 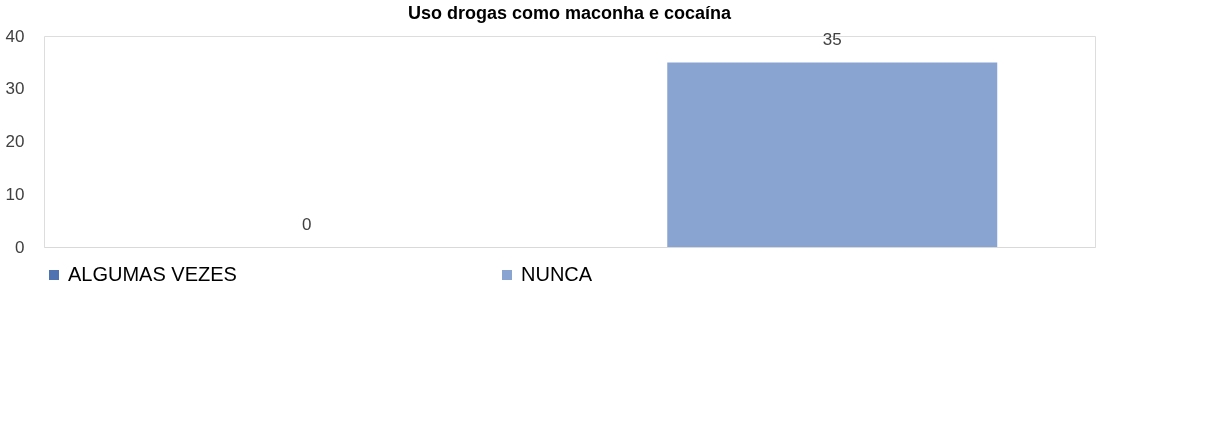 I want to click on legend-label: ALGUMAS VEZES, so click(x=152, y=274).